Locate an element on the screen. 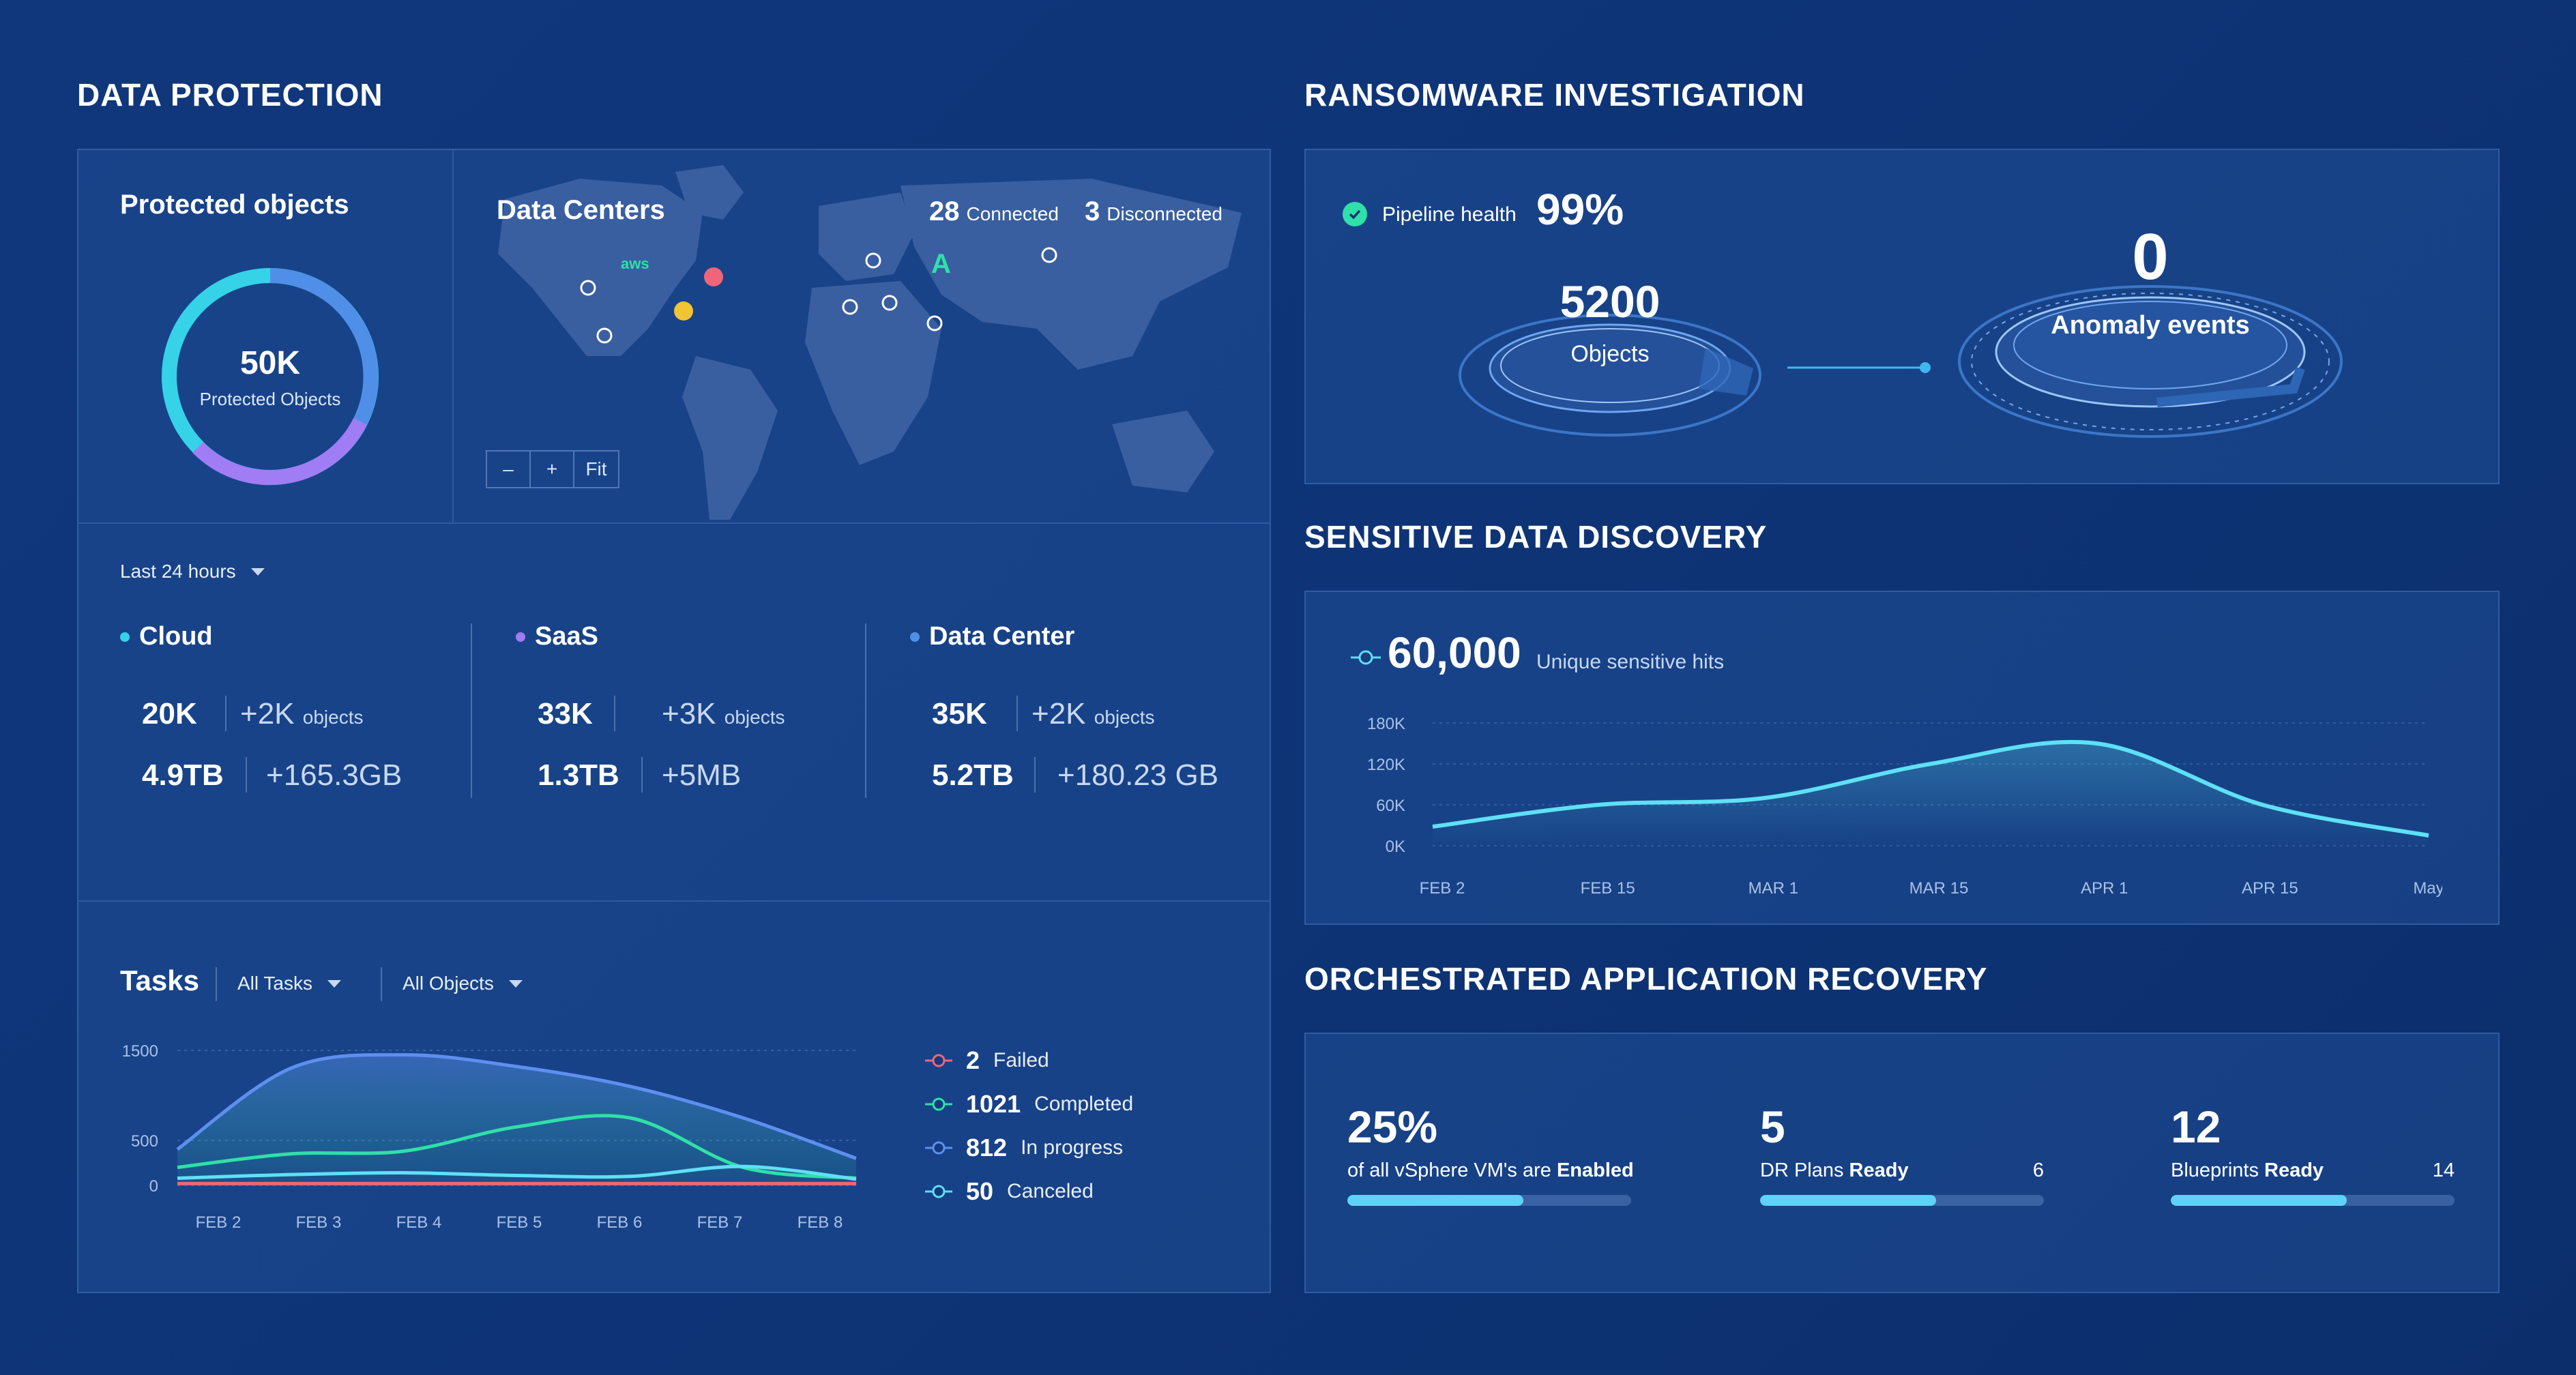  legend-failed: 2 Failed is located at coordinates (987, 1060).